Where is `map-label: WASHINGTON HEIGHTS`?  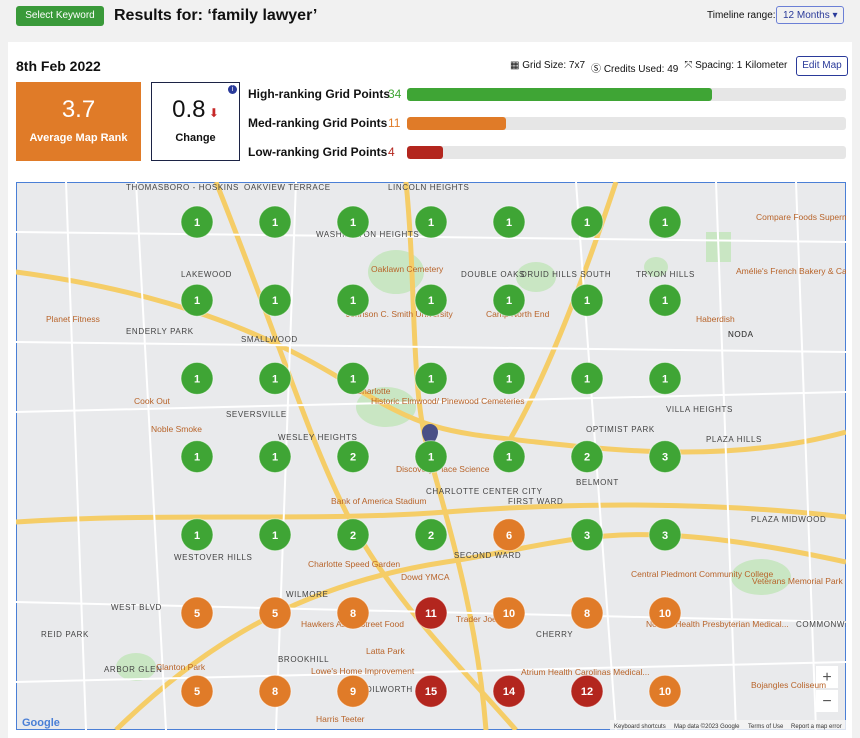 map-label: WASHINGTON HEIGHTS is located at coordinates (367, 234).